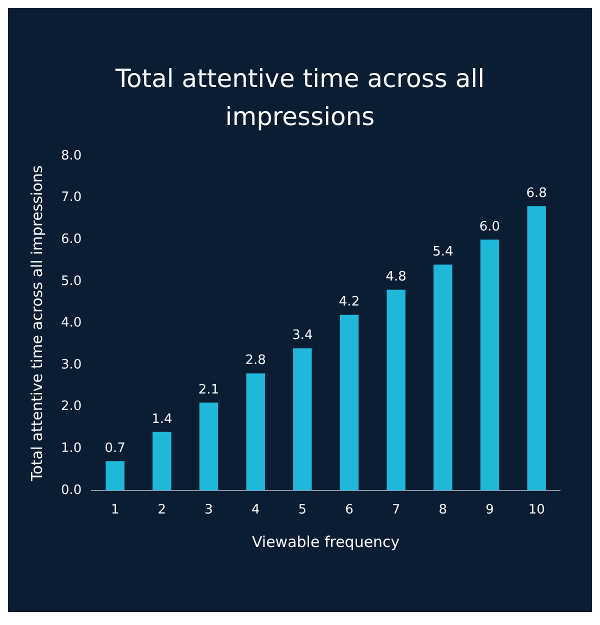 The width and height of the screenshot is (600, 625). I want to click on y-tick-label: 5.0, so click(71, 281).